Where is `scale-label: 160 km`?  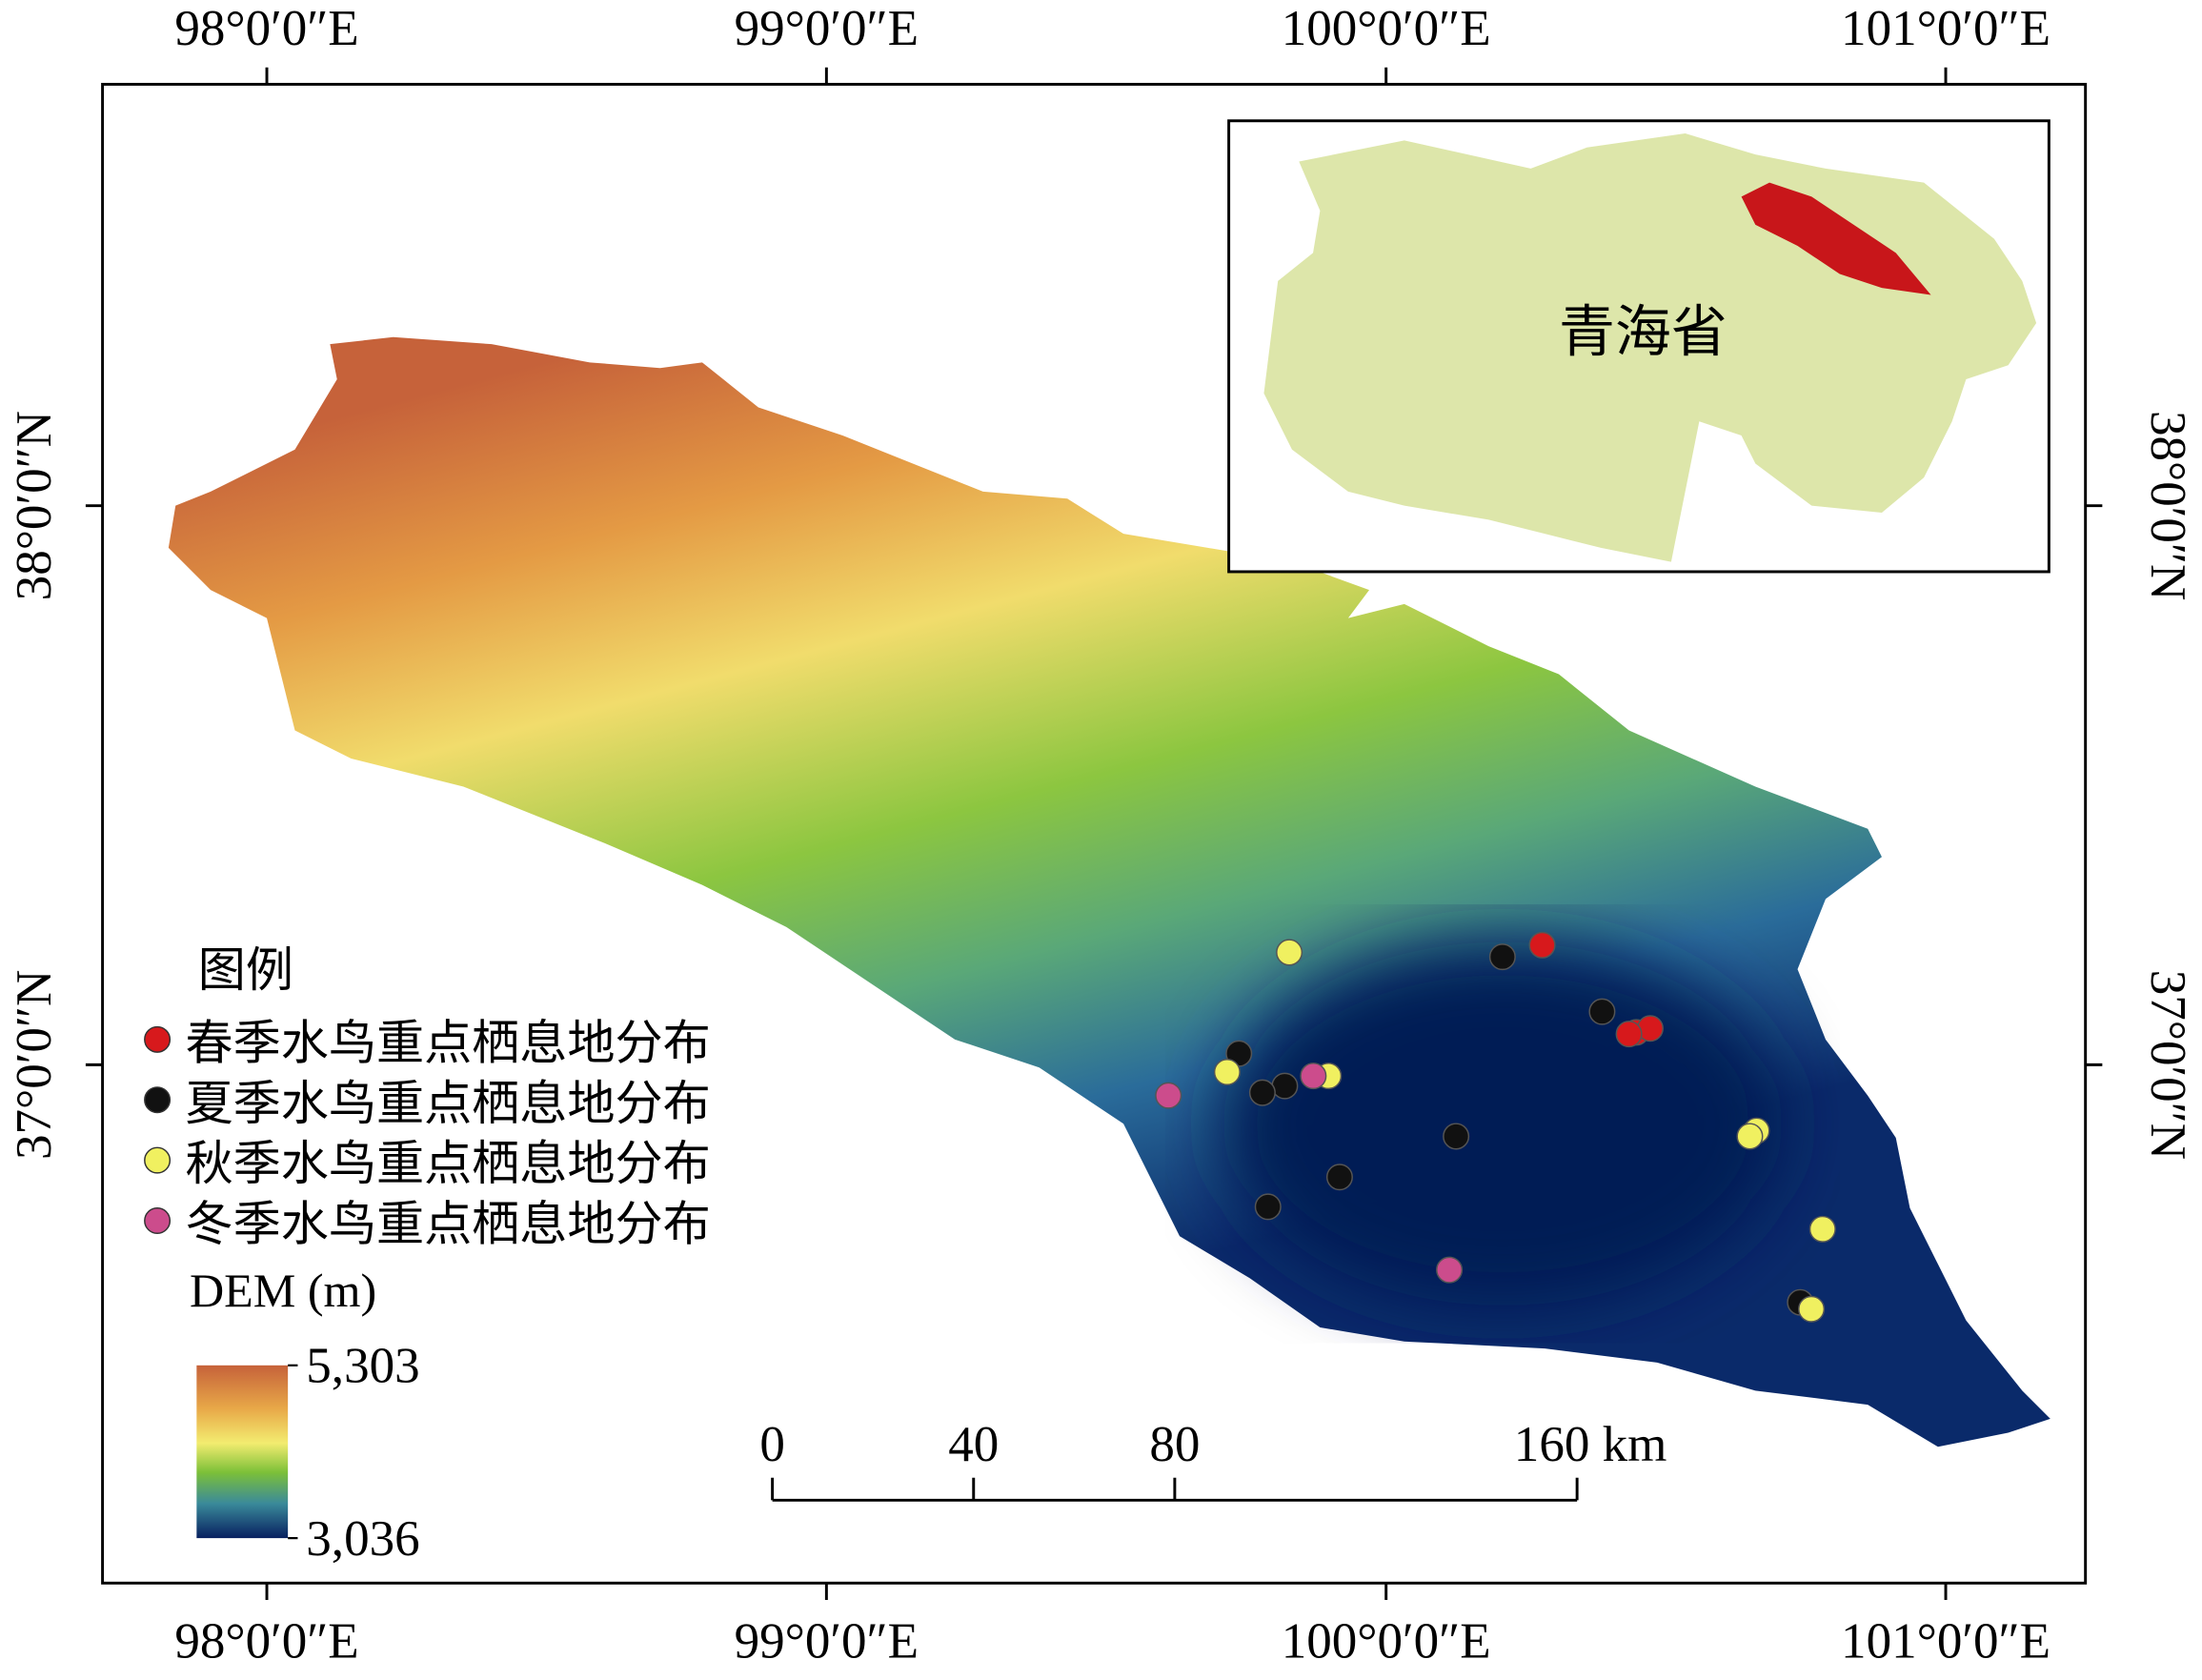 scale-label: 160 km is located at coordinates (1591, 1445).